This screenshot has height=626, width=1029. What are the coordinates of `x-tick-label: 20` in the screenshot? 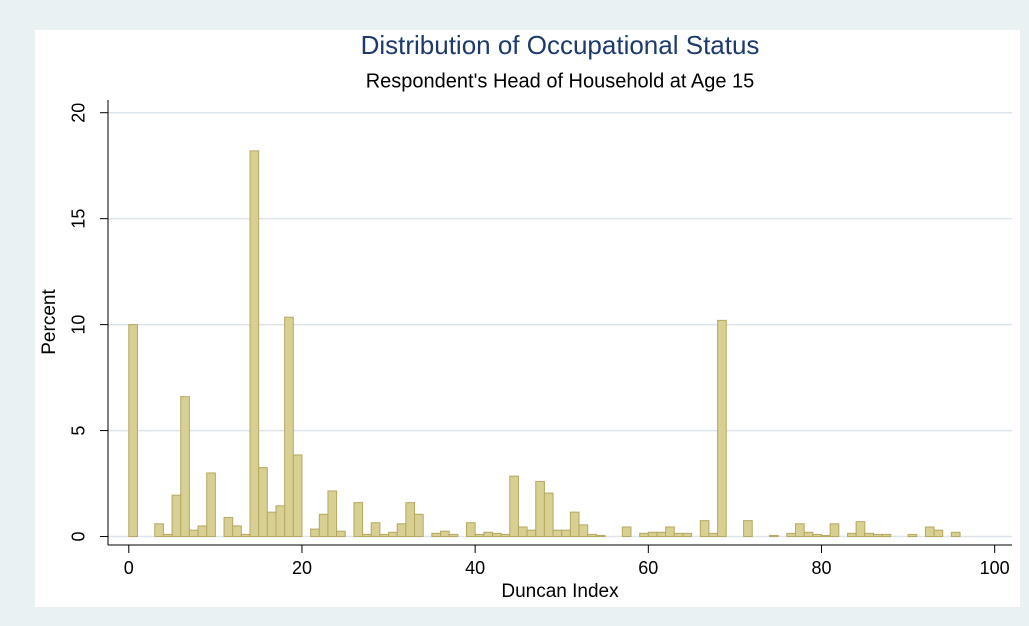 It's located at (302, 568).